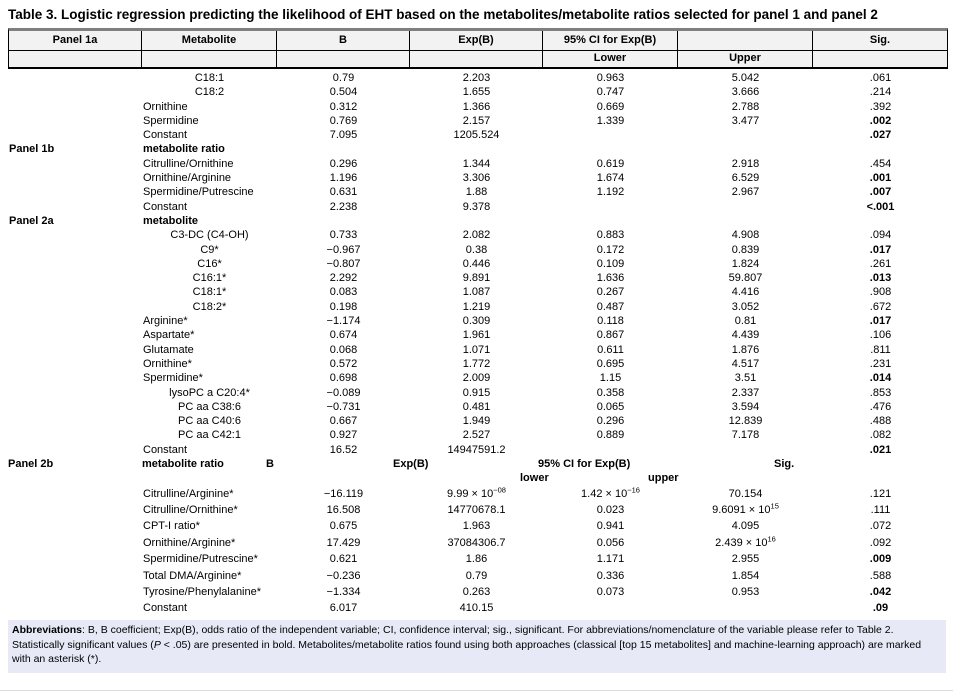 The image size is (953, 693). Describe the element at coordinates (880, 235) in the screenshot. I see `sig-cell: .094` at that location.